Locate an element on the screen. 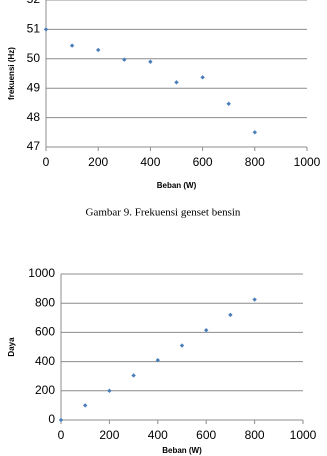  figure-caption: Gambar 9. Frekuensi genset bensin is located at coordinates (163, 213).